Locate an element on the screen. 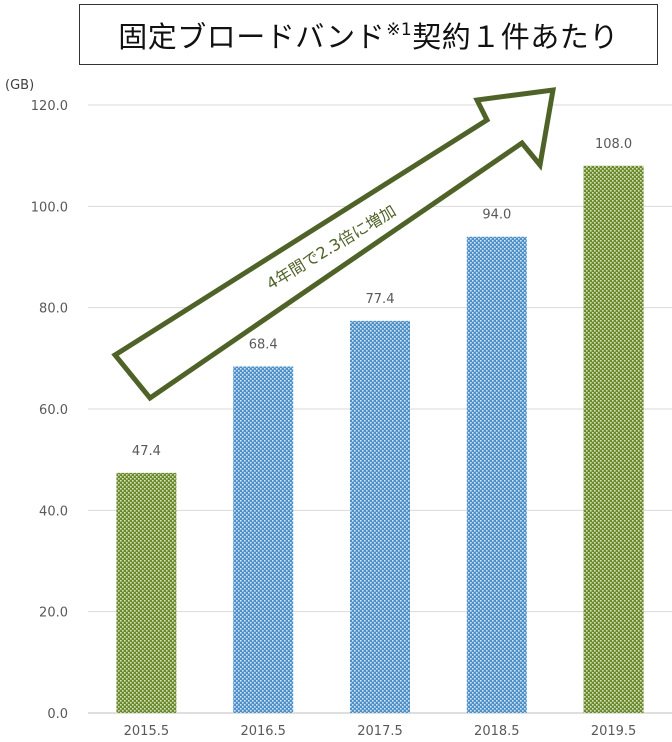 The height and width of the screenshot is (742, 672). y-tick-label: 40.0 is located at coordinates (53, 511).